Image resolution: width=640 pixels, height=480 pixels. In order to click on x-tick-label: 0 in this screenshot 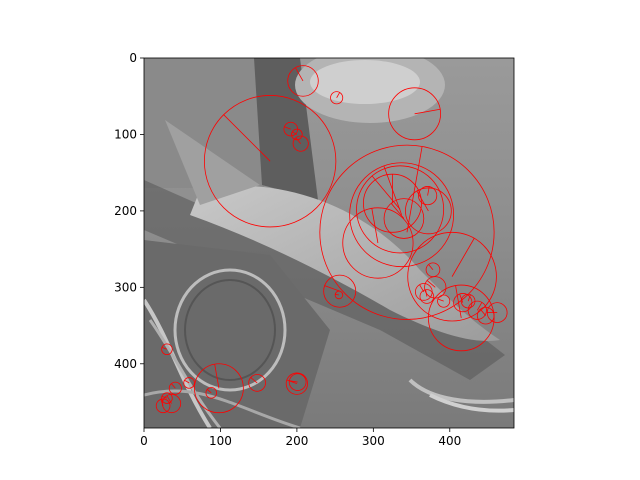, I will do `click(144, 441)`.